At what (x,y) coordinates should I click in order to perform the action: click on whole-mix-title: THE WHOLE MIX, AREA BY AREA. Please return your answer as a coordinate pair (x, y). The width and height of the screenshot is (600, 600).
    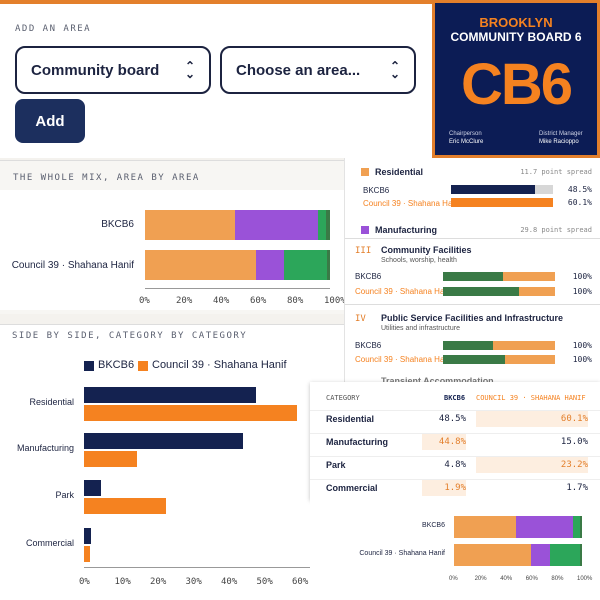
    Looking at the image, I should click on (106, 178).